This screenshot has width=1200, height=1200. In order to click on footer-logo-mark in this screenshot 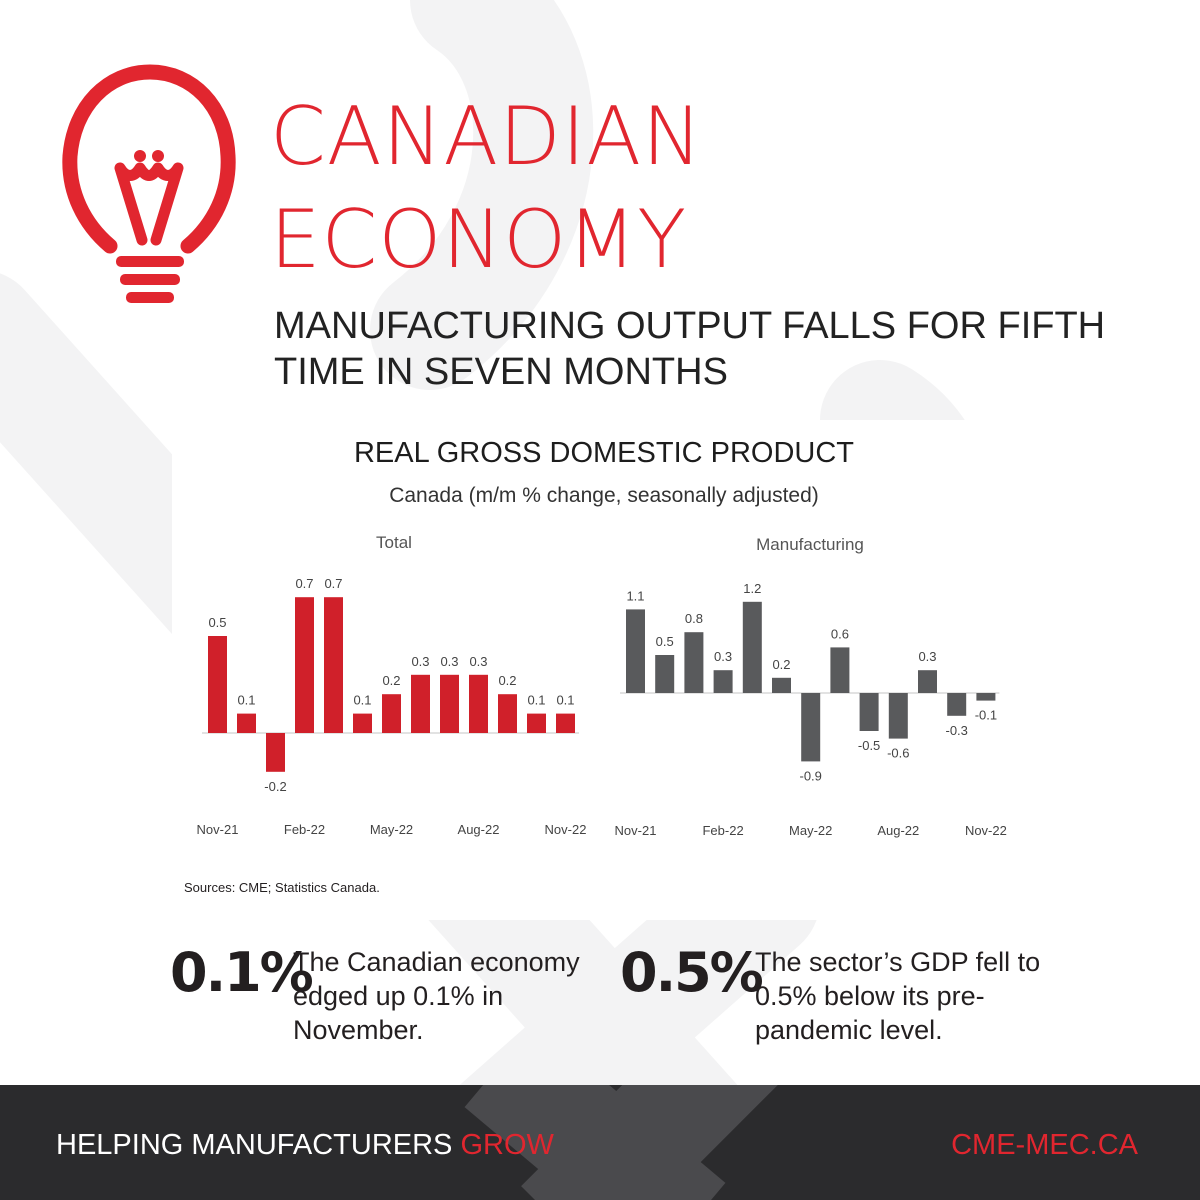, I will do `click(621, 1142)`.